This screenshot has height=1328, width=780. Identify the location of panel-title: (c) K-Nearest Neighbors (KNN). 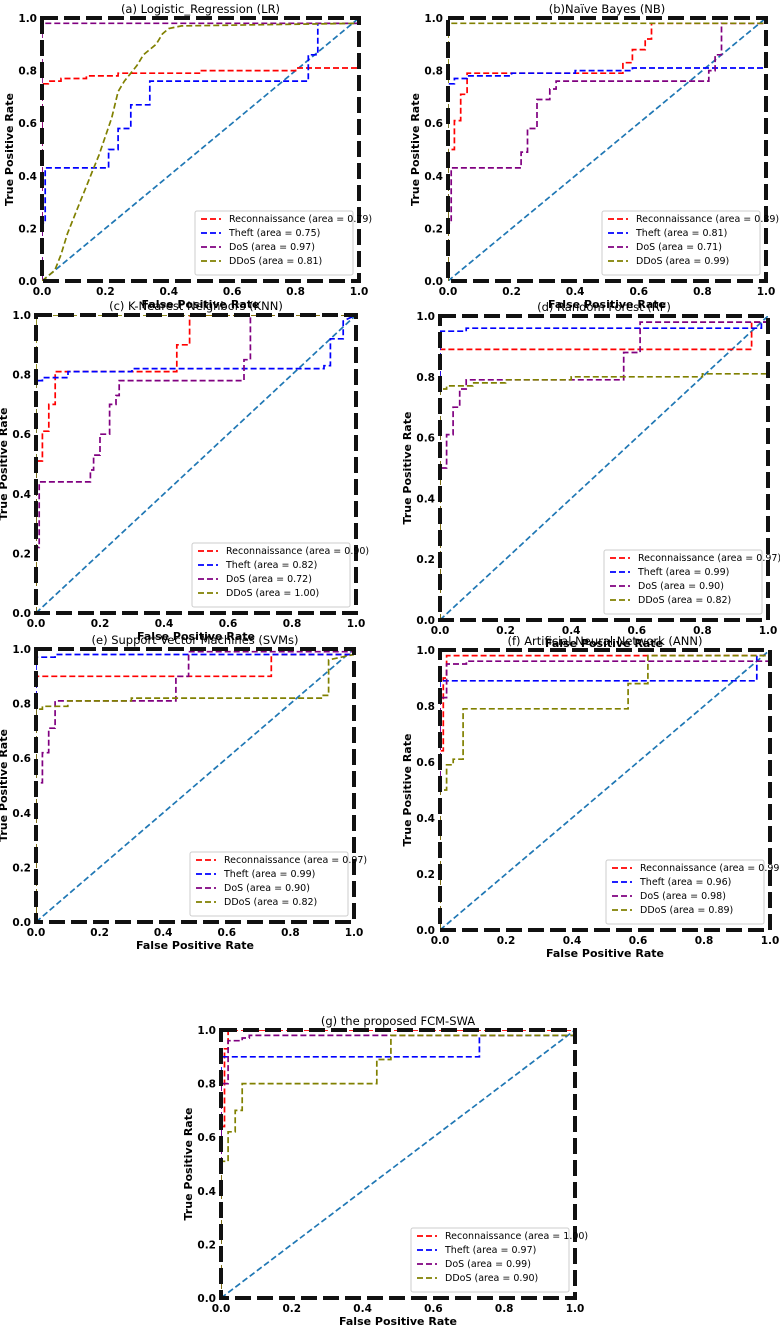
(196, 306).